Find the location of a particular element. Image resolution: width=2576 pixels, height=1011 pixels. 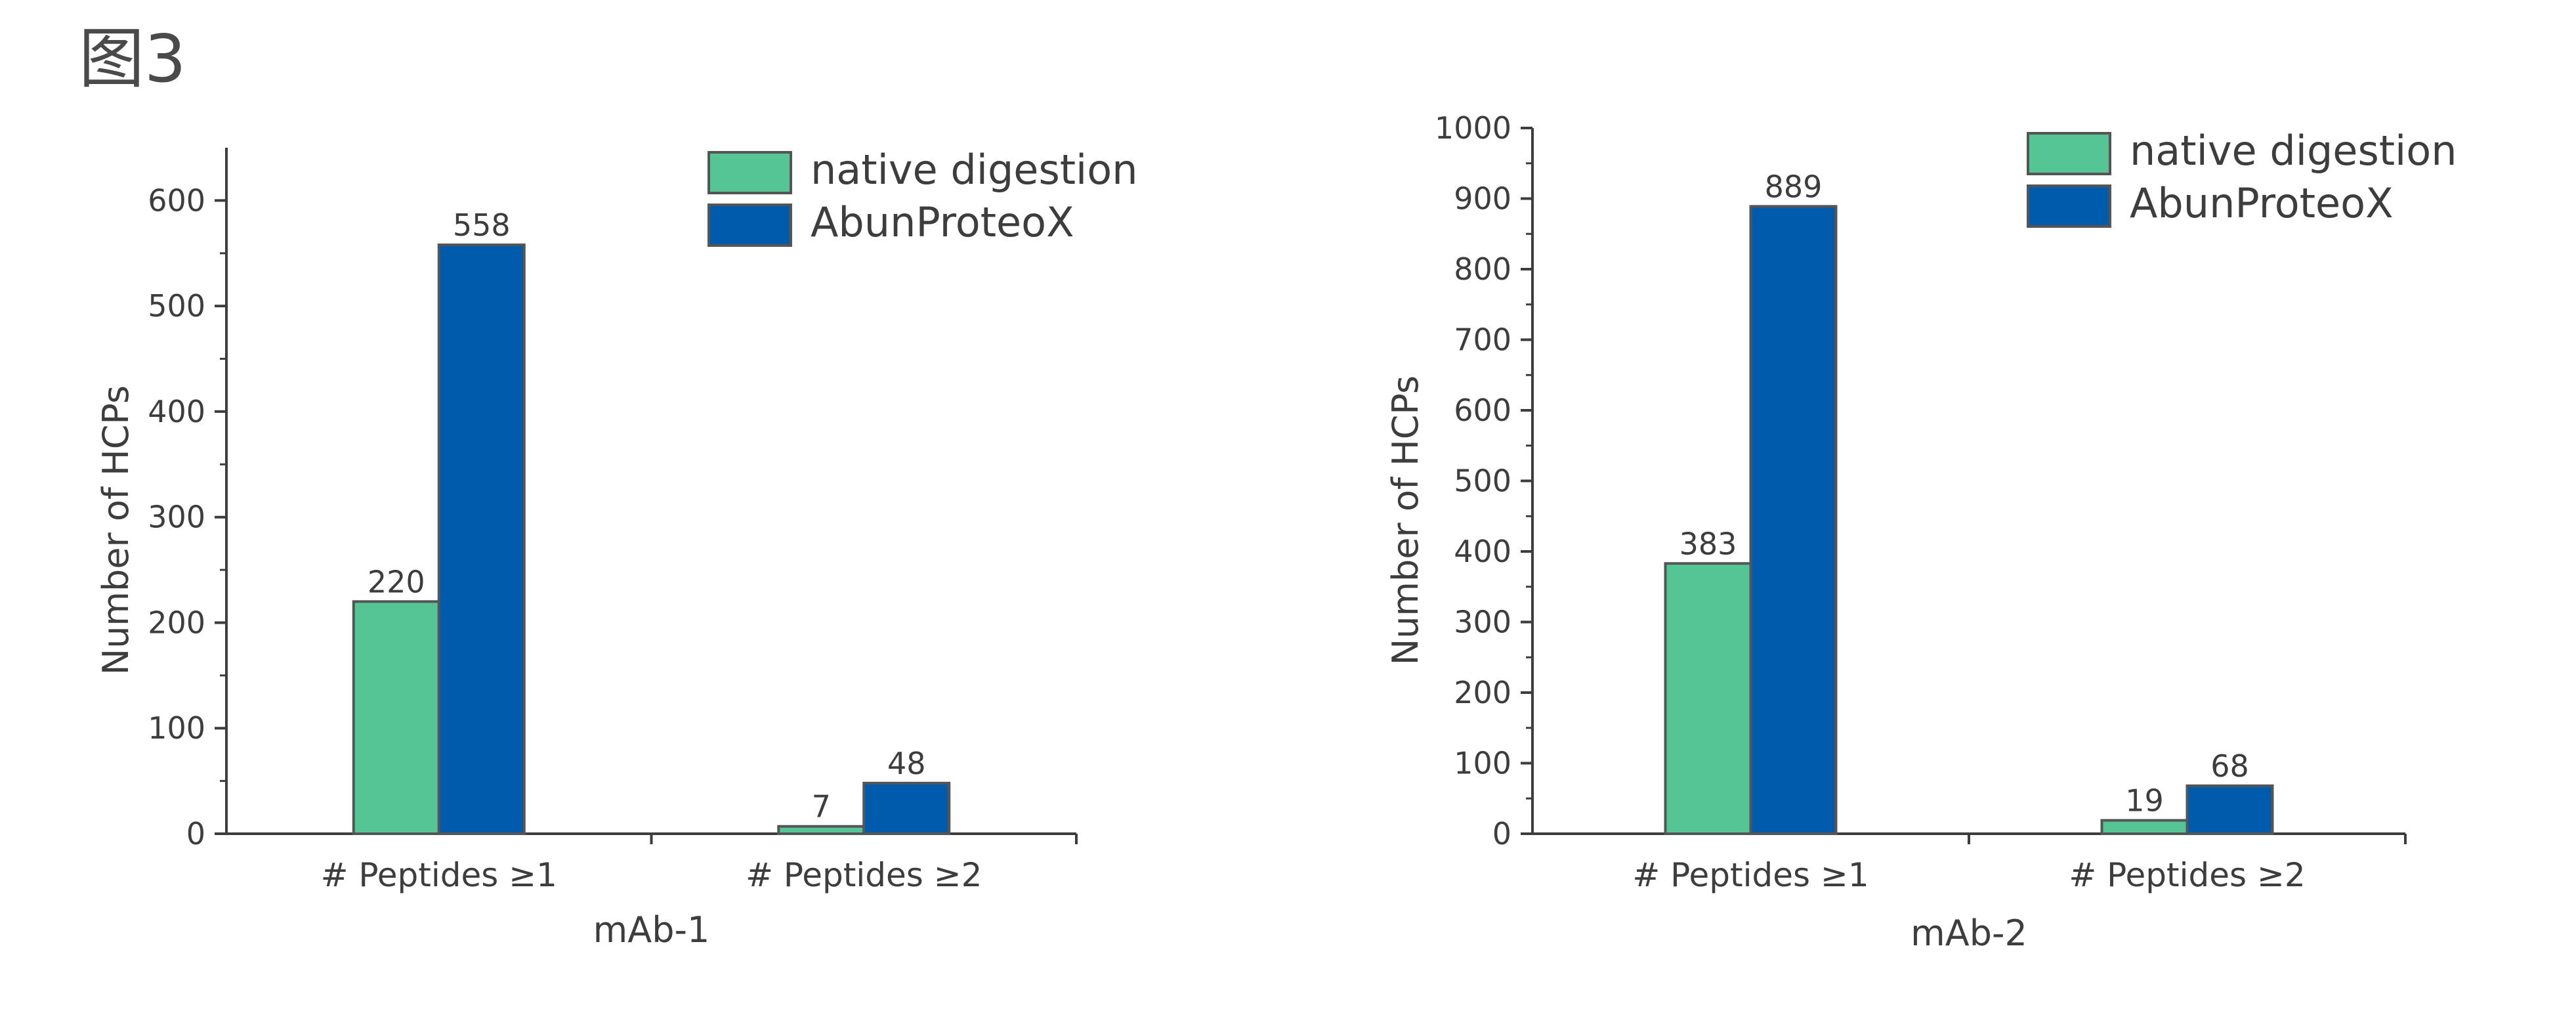

data-label: 383 is located at coordinates (1708, 543).